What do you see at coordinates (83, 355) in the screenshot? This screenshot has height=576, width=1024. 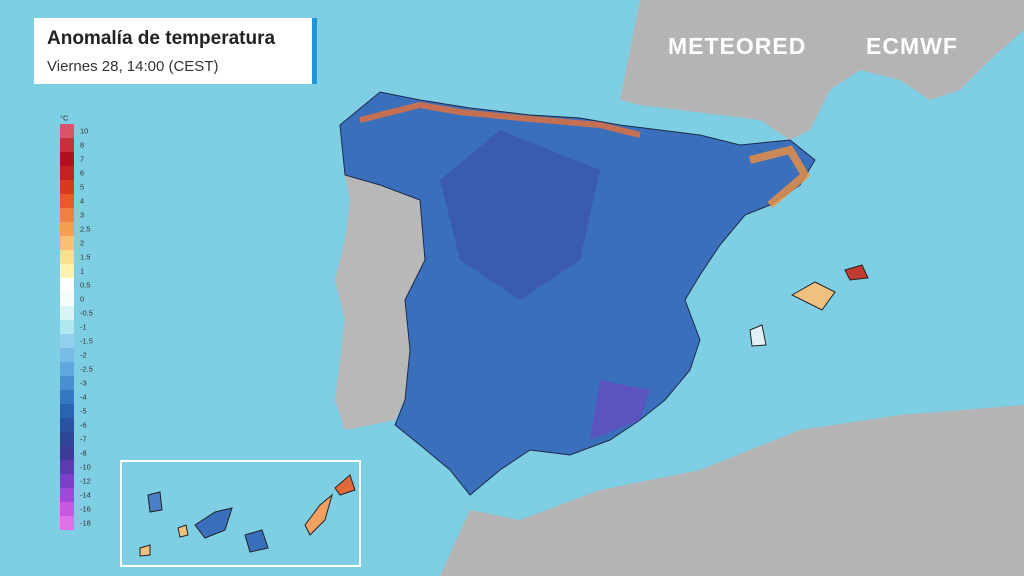 I see `legend-label: -2` at bounding box center [83, 355].